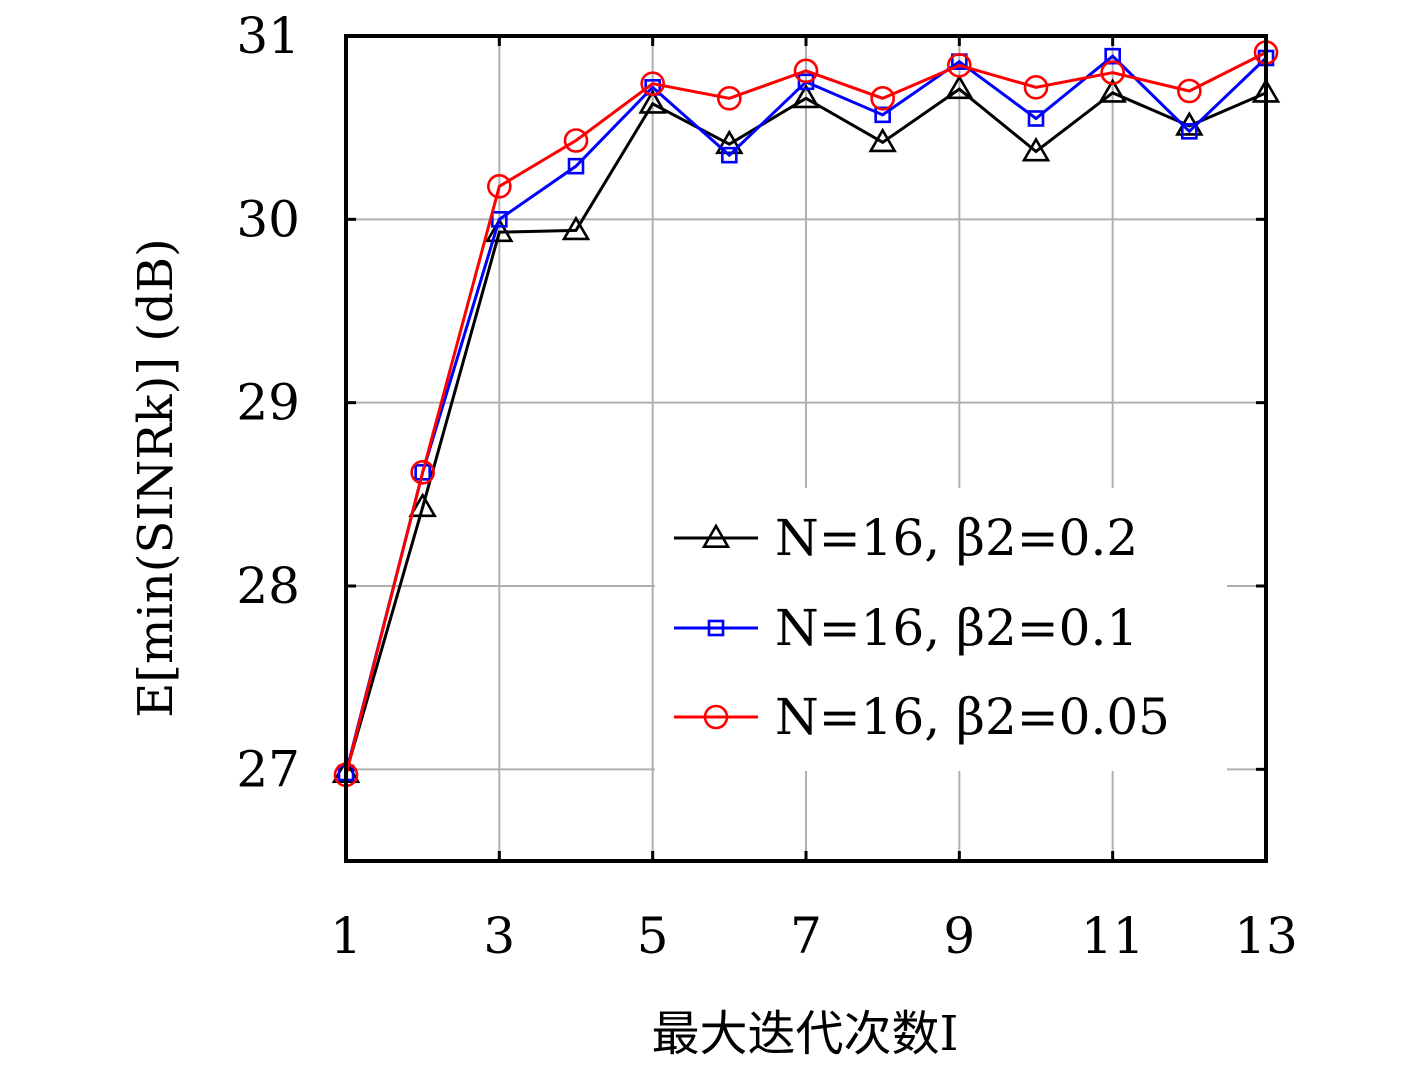 Image resolution: width=1417 pixels, height=1073 pixels. I want to click on y-tick-label: 28, so click(268, 586).